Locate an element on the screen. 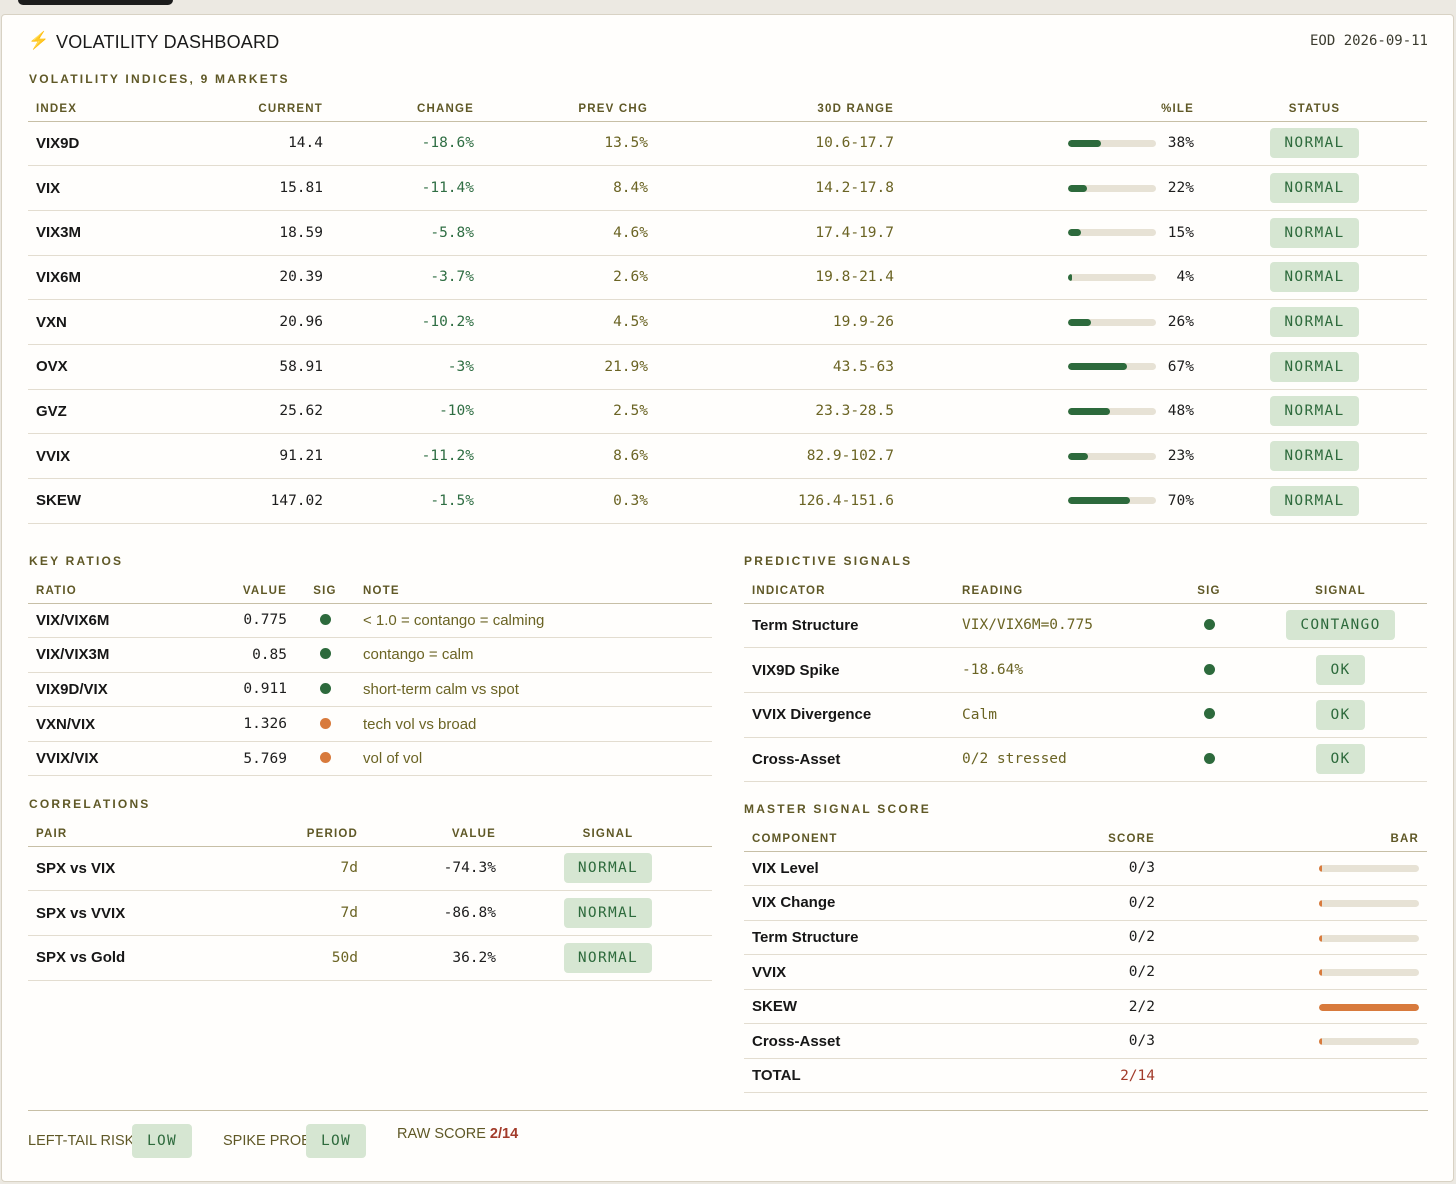 The image size is (1456, 1184). col-header-current: CURRENT is located at coordinates (244, 109).